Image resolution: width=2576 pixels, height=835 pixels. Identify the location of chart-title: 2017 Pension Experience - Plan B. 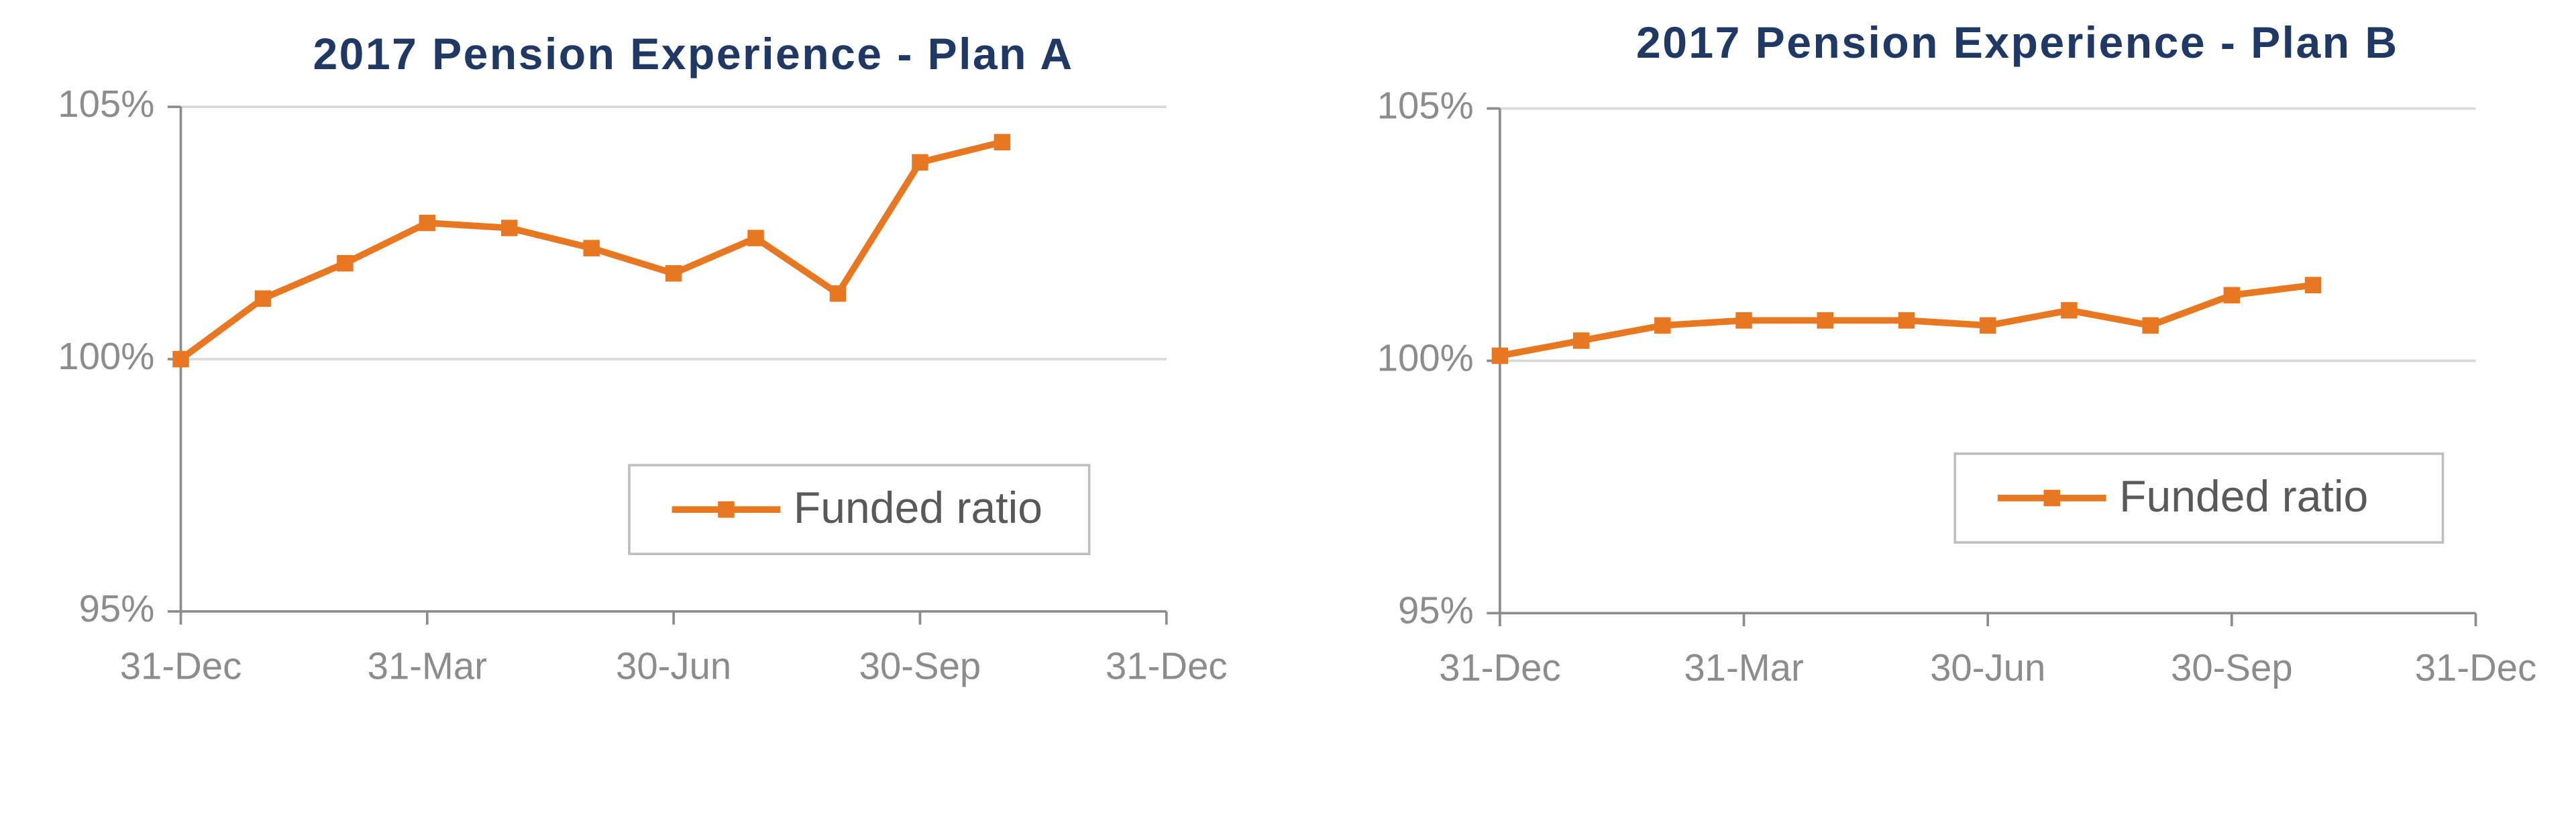
(2017, 43).